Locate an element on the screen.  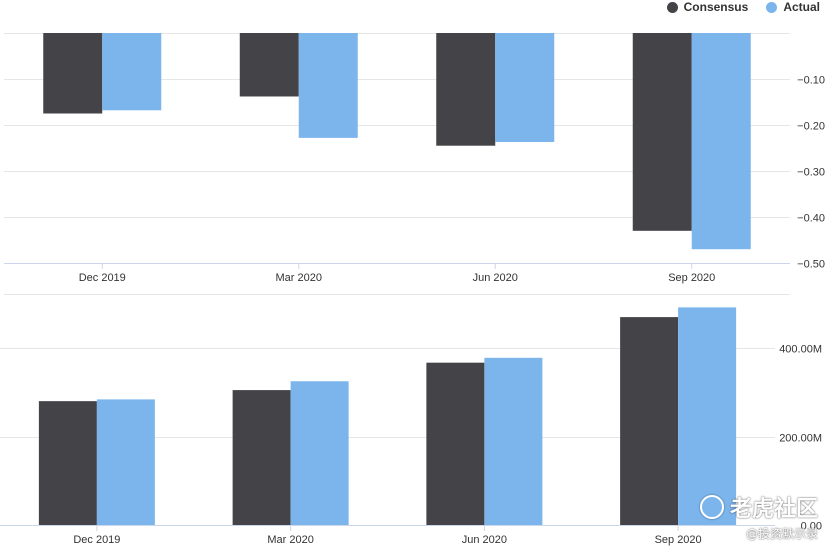
legend-label-actual: Actual is located at coordinates (801, 7).